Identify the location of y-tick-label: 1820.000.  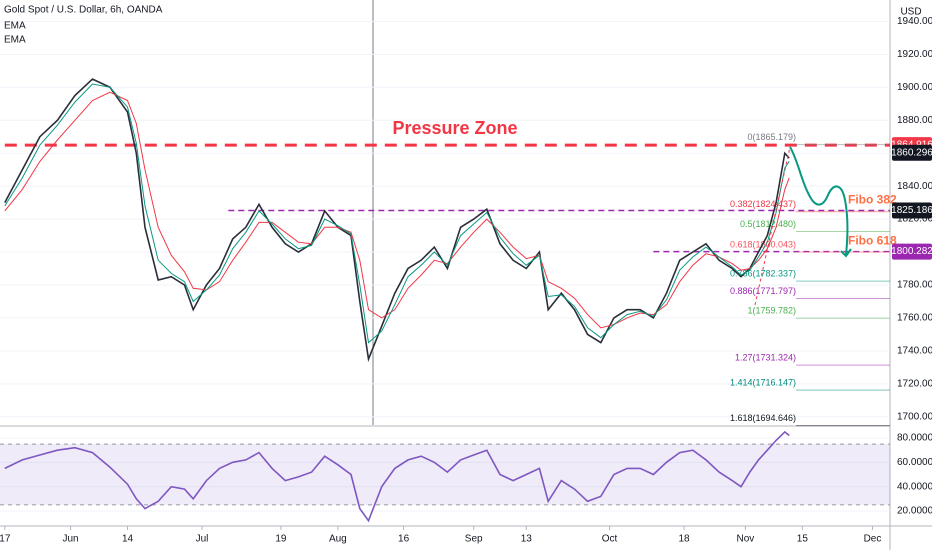
(914, 219).